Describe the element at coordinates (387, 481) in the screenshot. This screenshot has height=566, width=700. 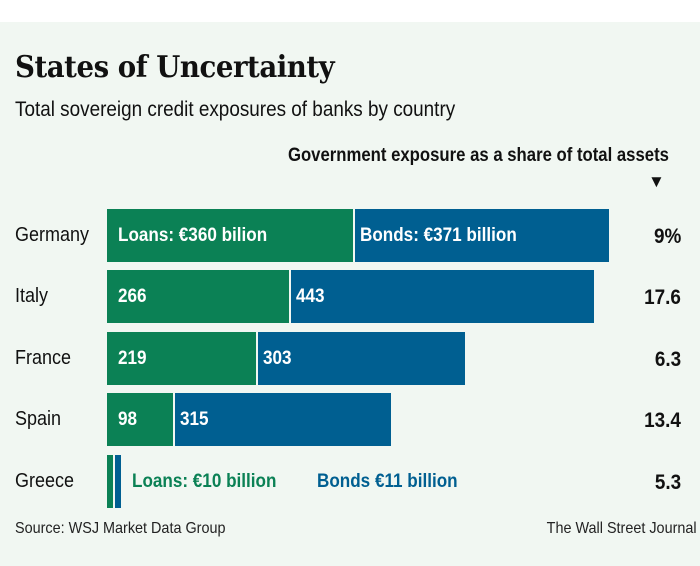
I see `data-label-bonds: Bonds €11 billion` at that location.